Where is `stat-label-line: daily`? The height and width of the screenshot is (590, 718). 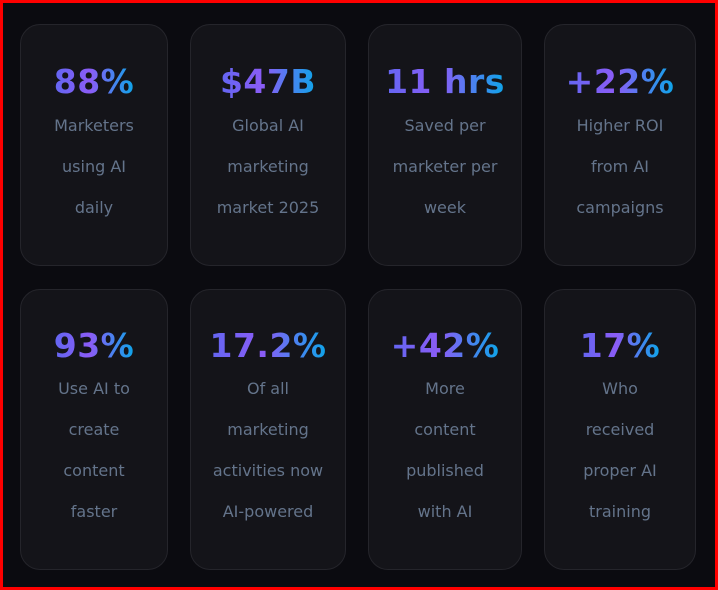
stat-label-line: daily is located at coordinates (94, 207).